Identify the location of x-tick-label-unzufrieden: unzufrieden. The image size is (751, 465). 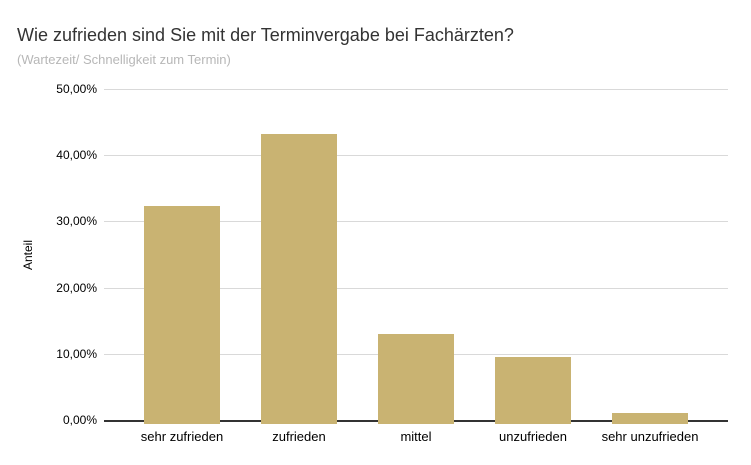
(533, 436).